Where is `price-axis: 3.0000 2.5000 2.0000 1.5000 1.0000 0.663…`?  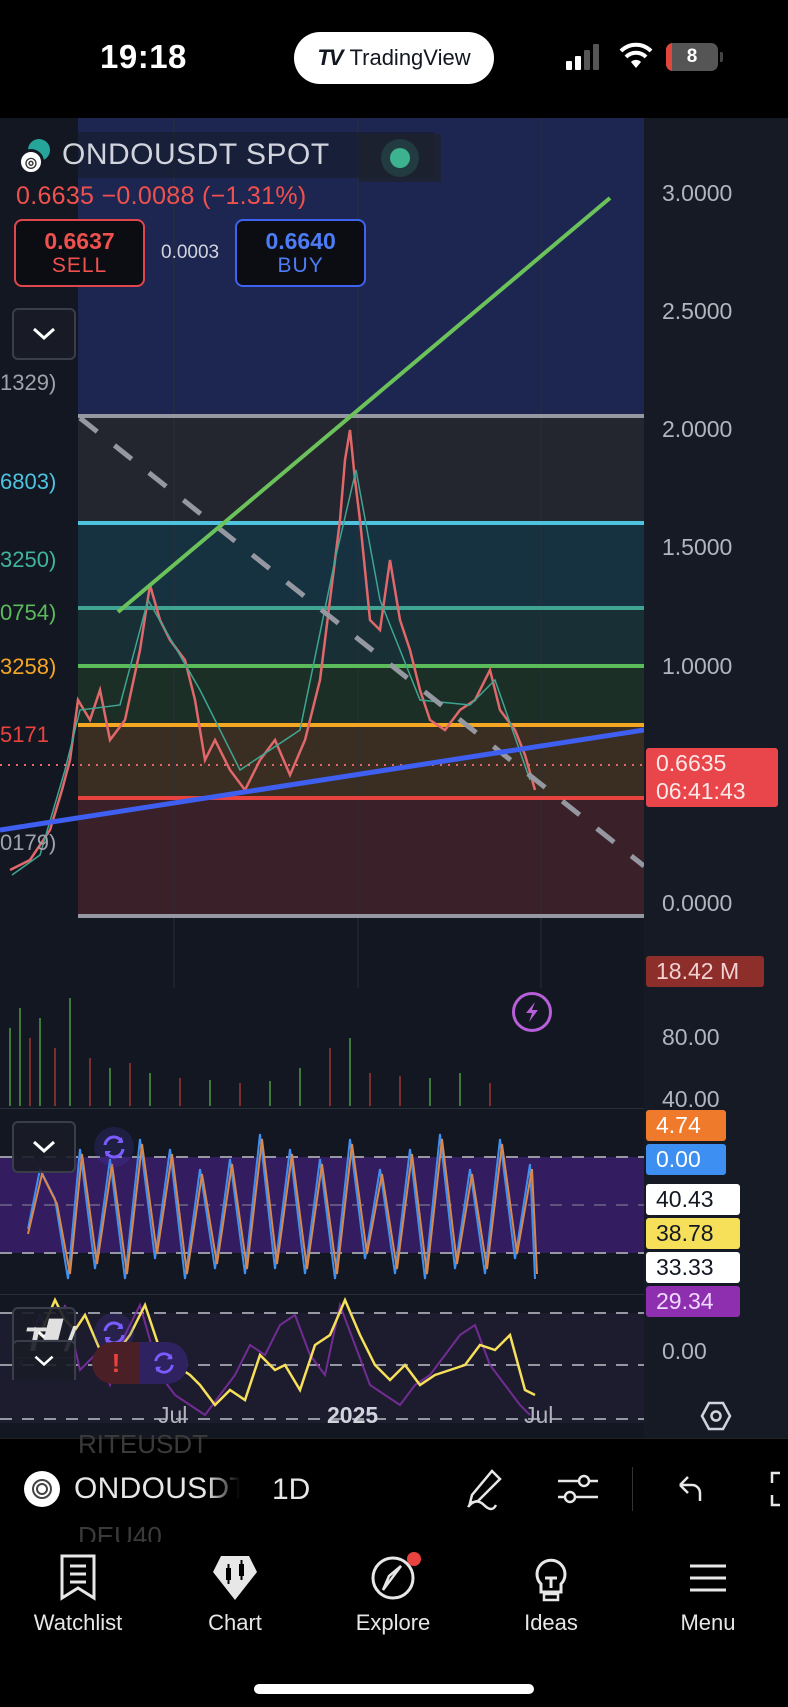 price-axis: 3.0000 2.5000 2.0000 1.5000 1.0000 0.663… is located at coordinates (716, 778).